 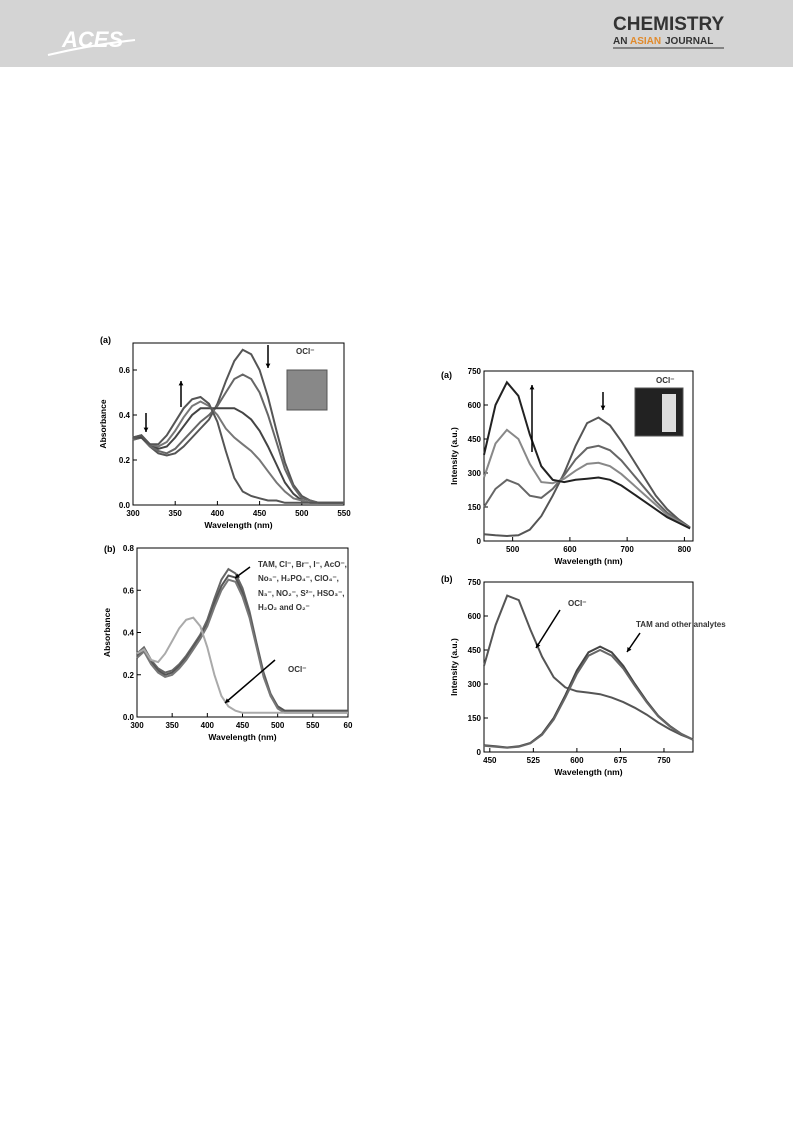 What do you see at coordinates (129, 548) in the screenshot?
I see `y-tick-label: 0.8` at bounding box center [129, 548].